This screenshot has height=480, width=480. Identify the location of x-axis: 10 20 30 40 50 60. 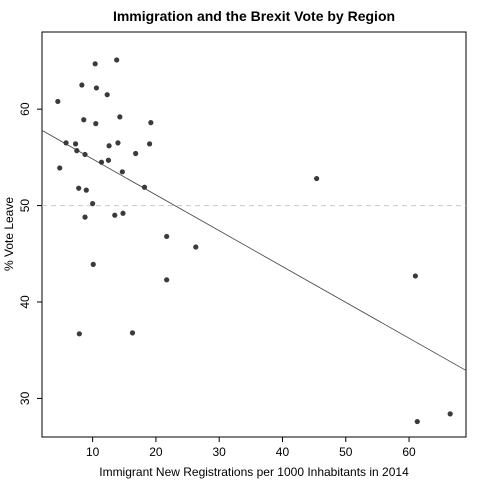
(251, 448).